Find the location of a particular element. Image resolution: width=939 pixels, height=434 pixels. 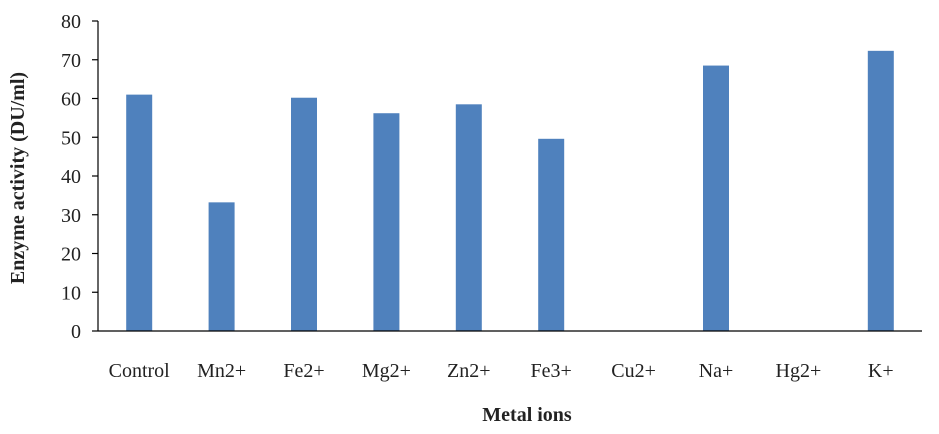

x-axis-title: Metal ions is located at coordinates (527, 415).